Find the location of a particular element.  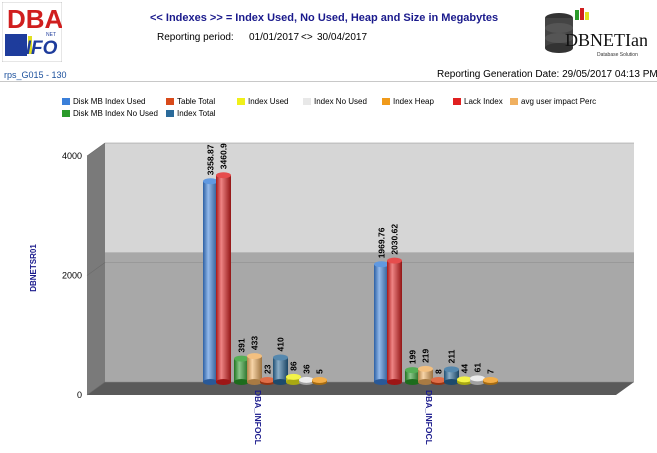

legend-label: Table Total is located at coordinates (196, 101).